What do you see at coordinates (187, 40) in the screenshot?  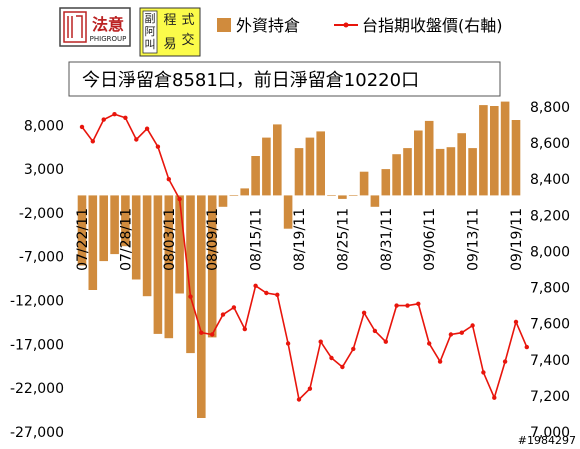 I see `logo2-text-6: 交` at bounding box center [187, 40].